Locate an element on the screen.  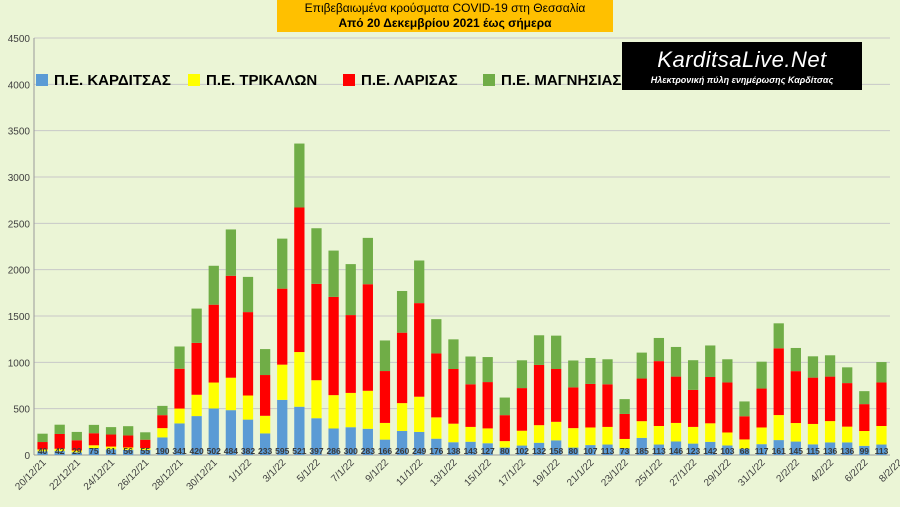
data-label-45: 115 is located at coordinates (813, 451).